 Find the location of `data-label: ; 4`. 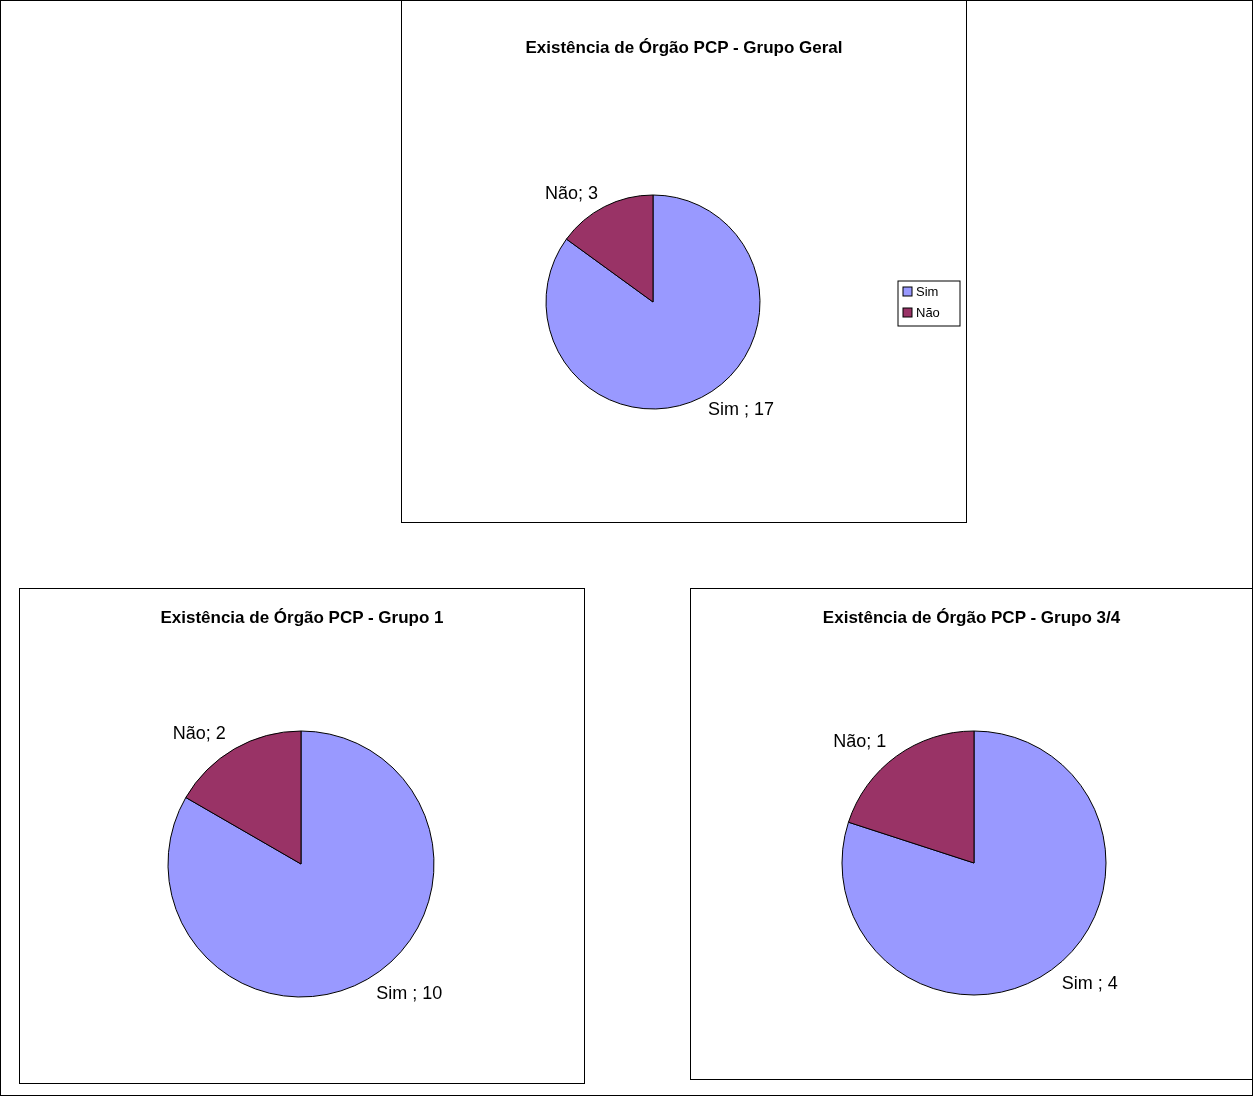

data-label: ; 4 is located at coordinates (1105, 982).